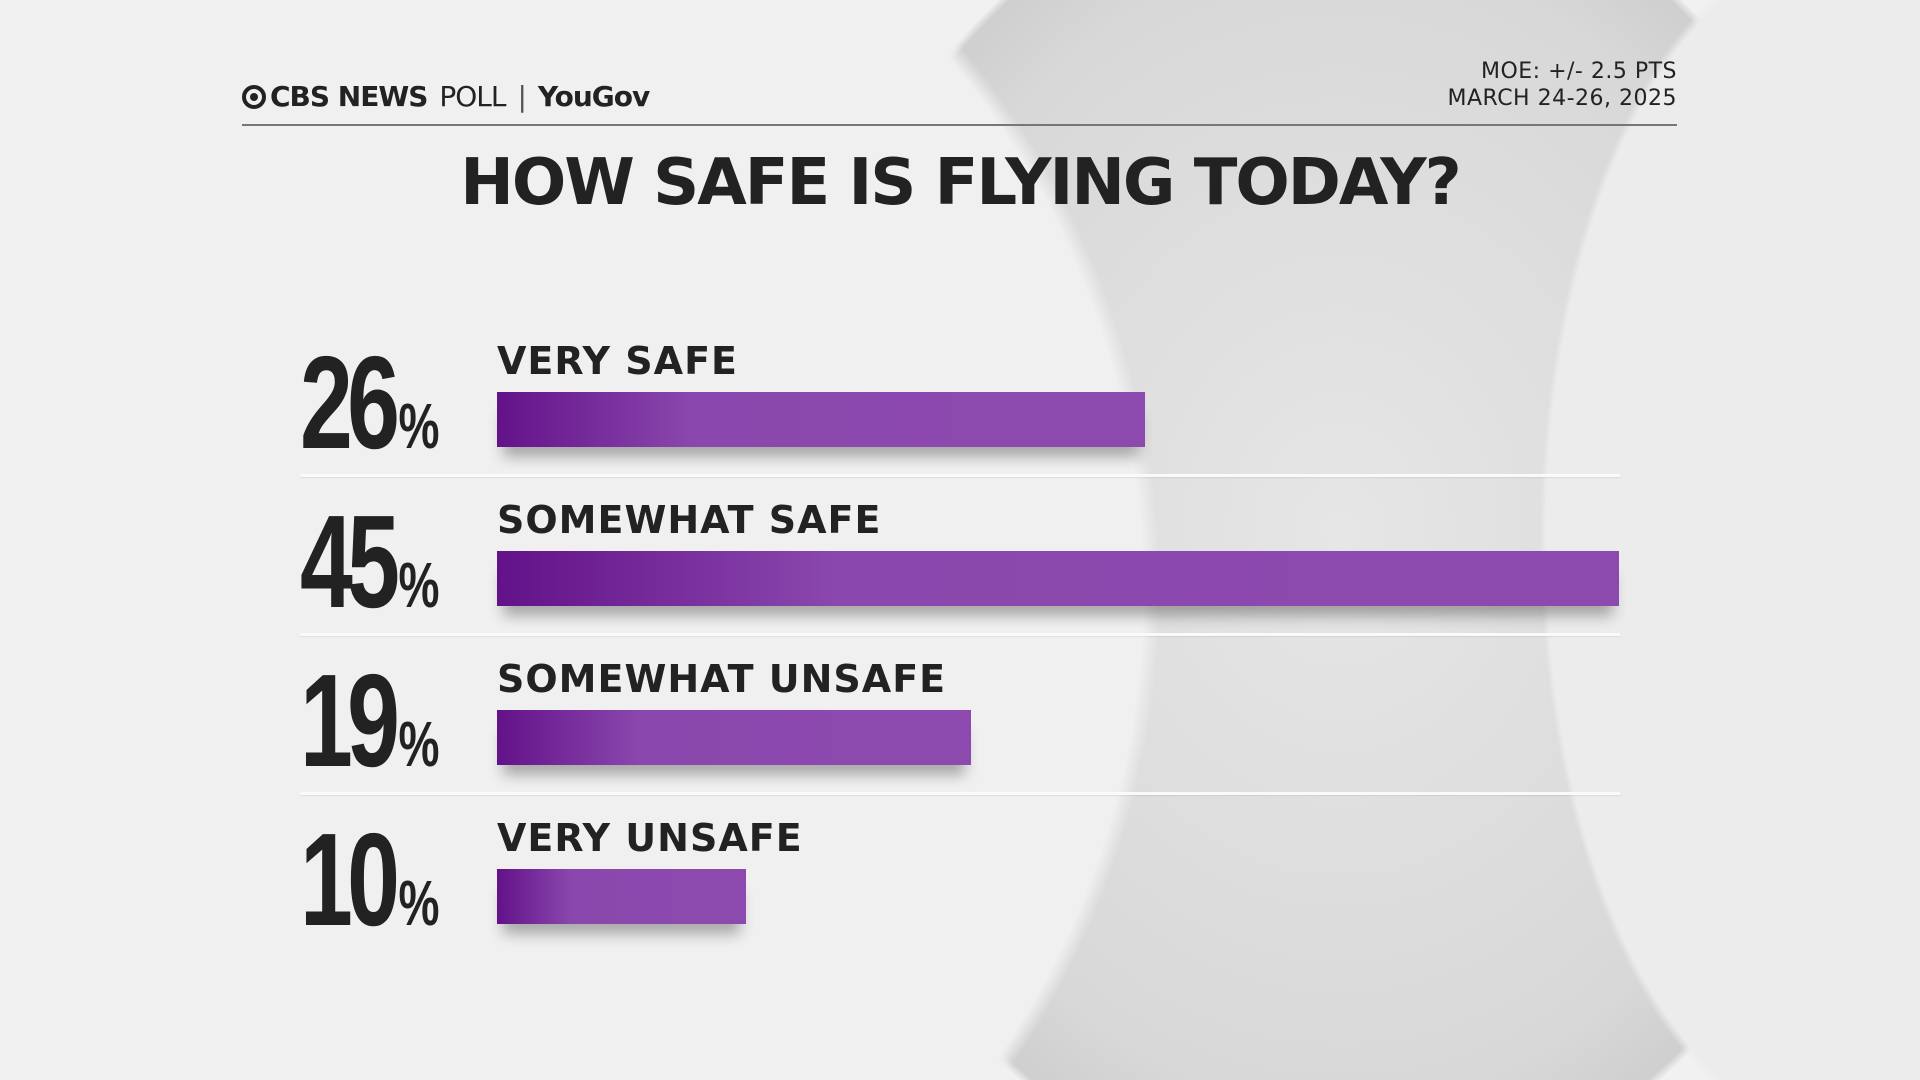 This screenshot has height=1080, width=1920. What do you see at coordinates (650, 838) in the screenshot?
I see `category-label: VERY UNSAFE` at bounding box center [650, 838].